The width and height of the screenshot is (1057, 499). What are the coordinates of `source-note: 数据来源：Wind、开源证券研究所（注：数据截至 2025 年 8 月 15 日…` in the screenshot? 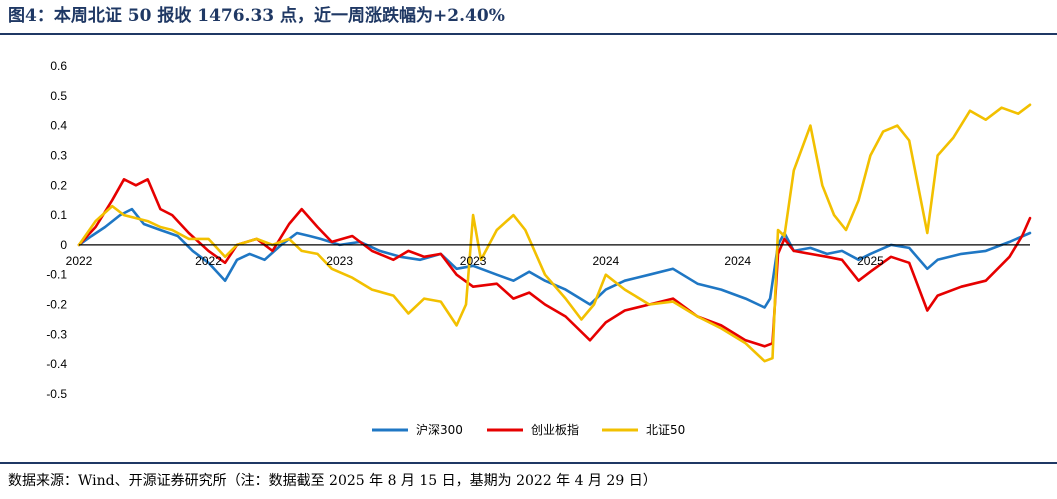 It's located at (332, 481).